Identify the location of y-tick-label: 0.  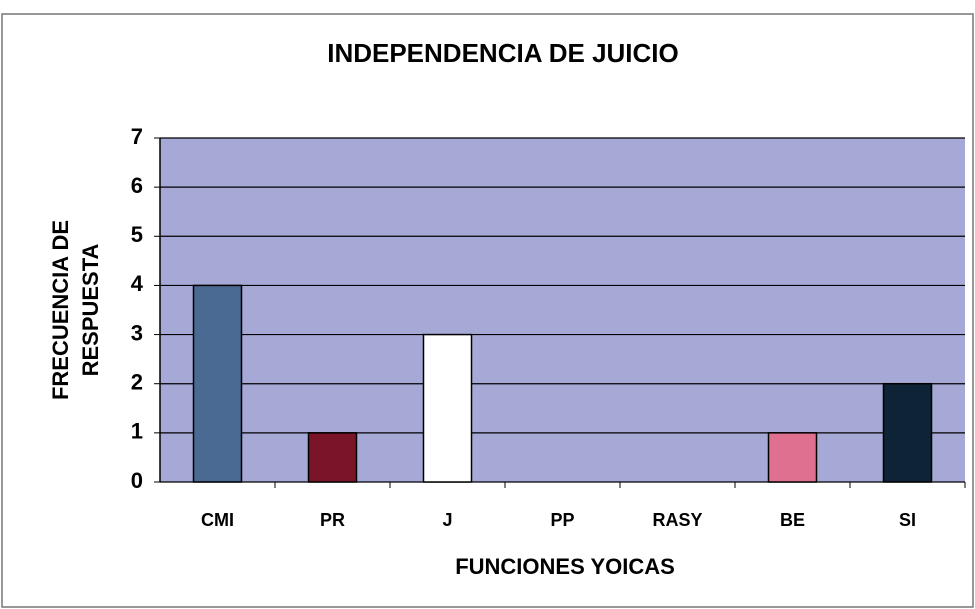
(137, 480).